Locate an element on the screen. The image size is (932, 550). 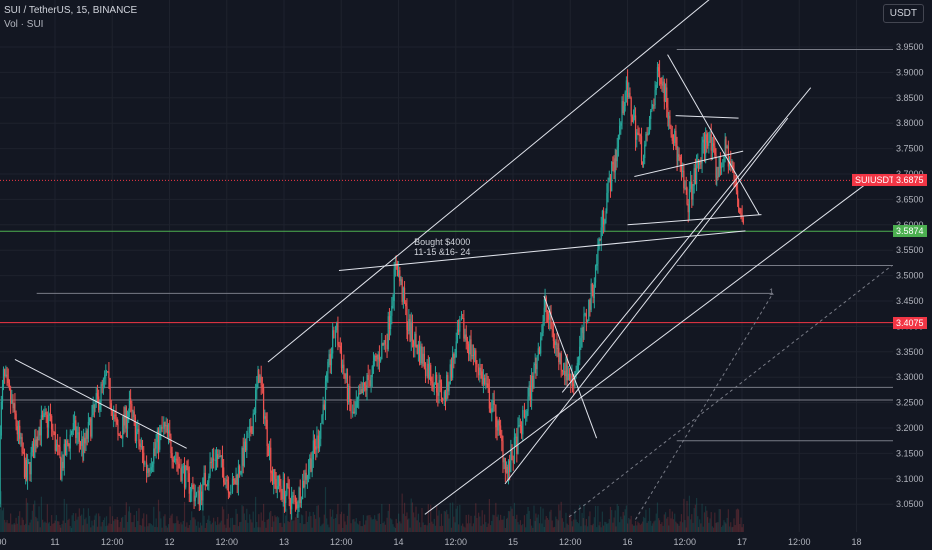
currency-button: USDT is located at coordinates (903, 13).